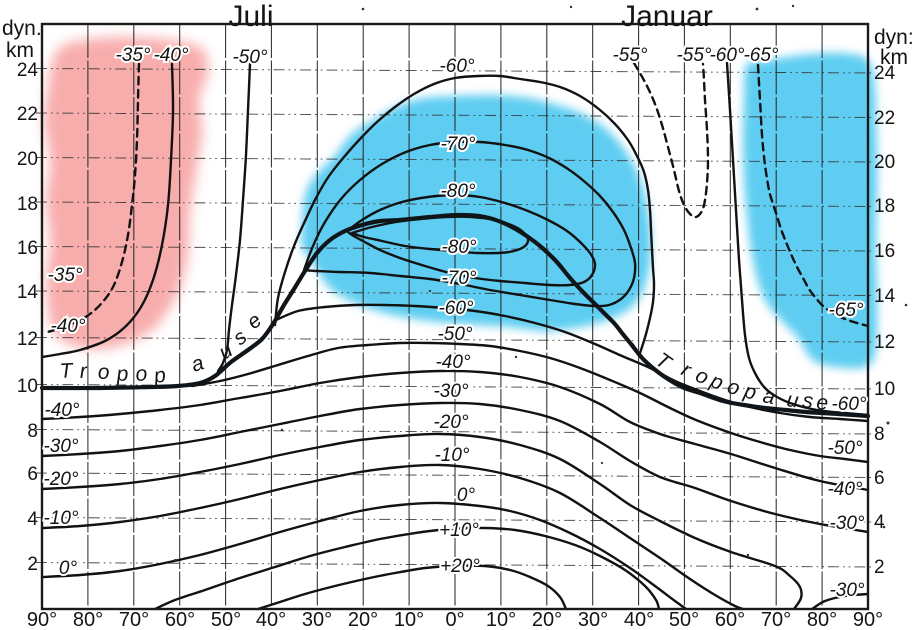 This screenshot has width=921, height=630. Describe the element at coordinates (250, 16) in the screenshot. I see `svg-text: Juli` at that location.